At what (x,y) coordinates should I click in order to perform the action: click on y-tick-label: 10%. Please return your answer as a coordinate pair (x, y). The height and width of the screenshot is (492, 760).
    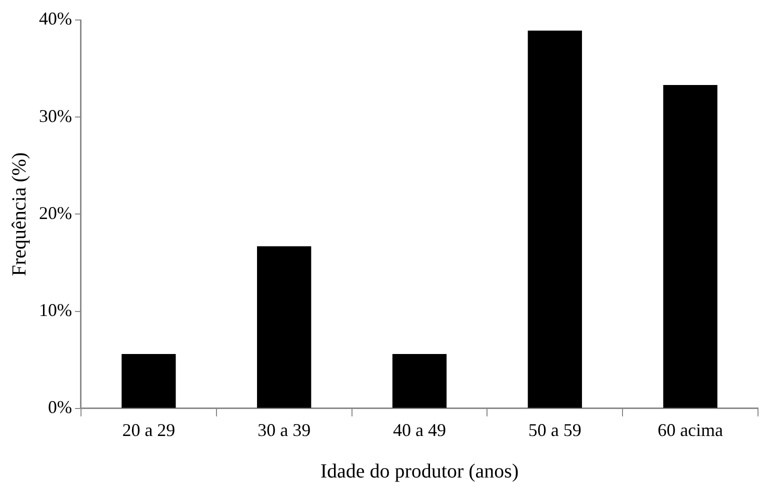
    Looking at the image, I should click on (55, 310).